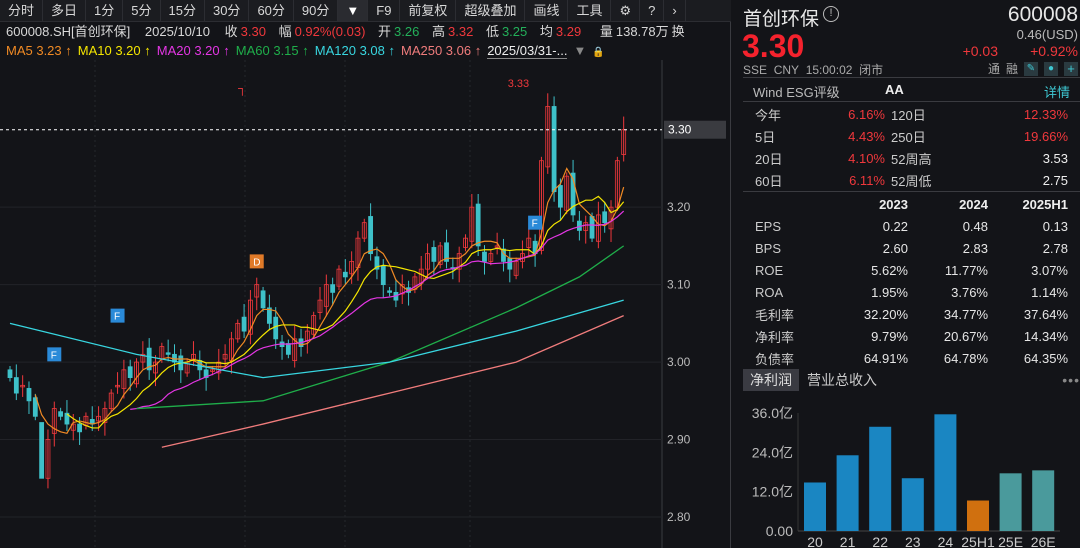  What do you see at coordinates (866, 136) in the screenshot?
I see `returns-value: 4.43%` at bounding box center [866, 136].